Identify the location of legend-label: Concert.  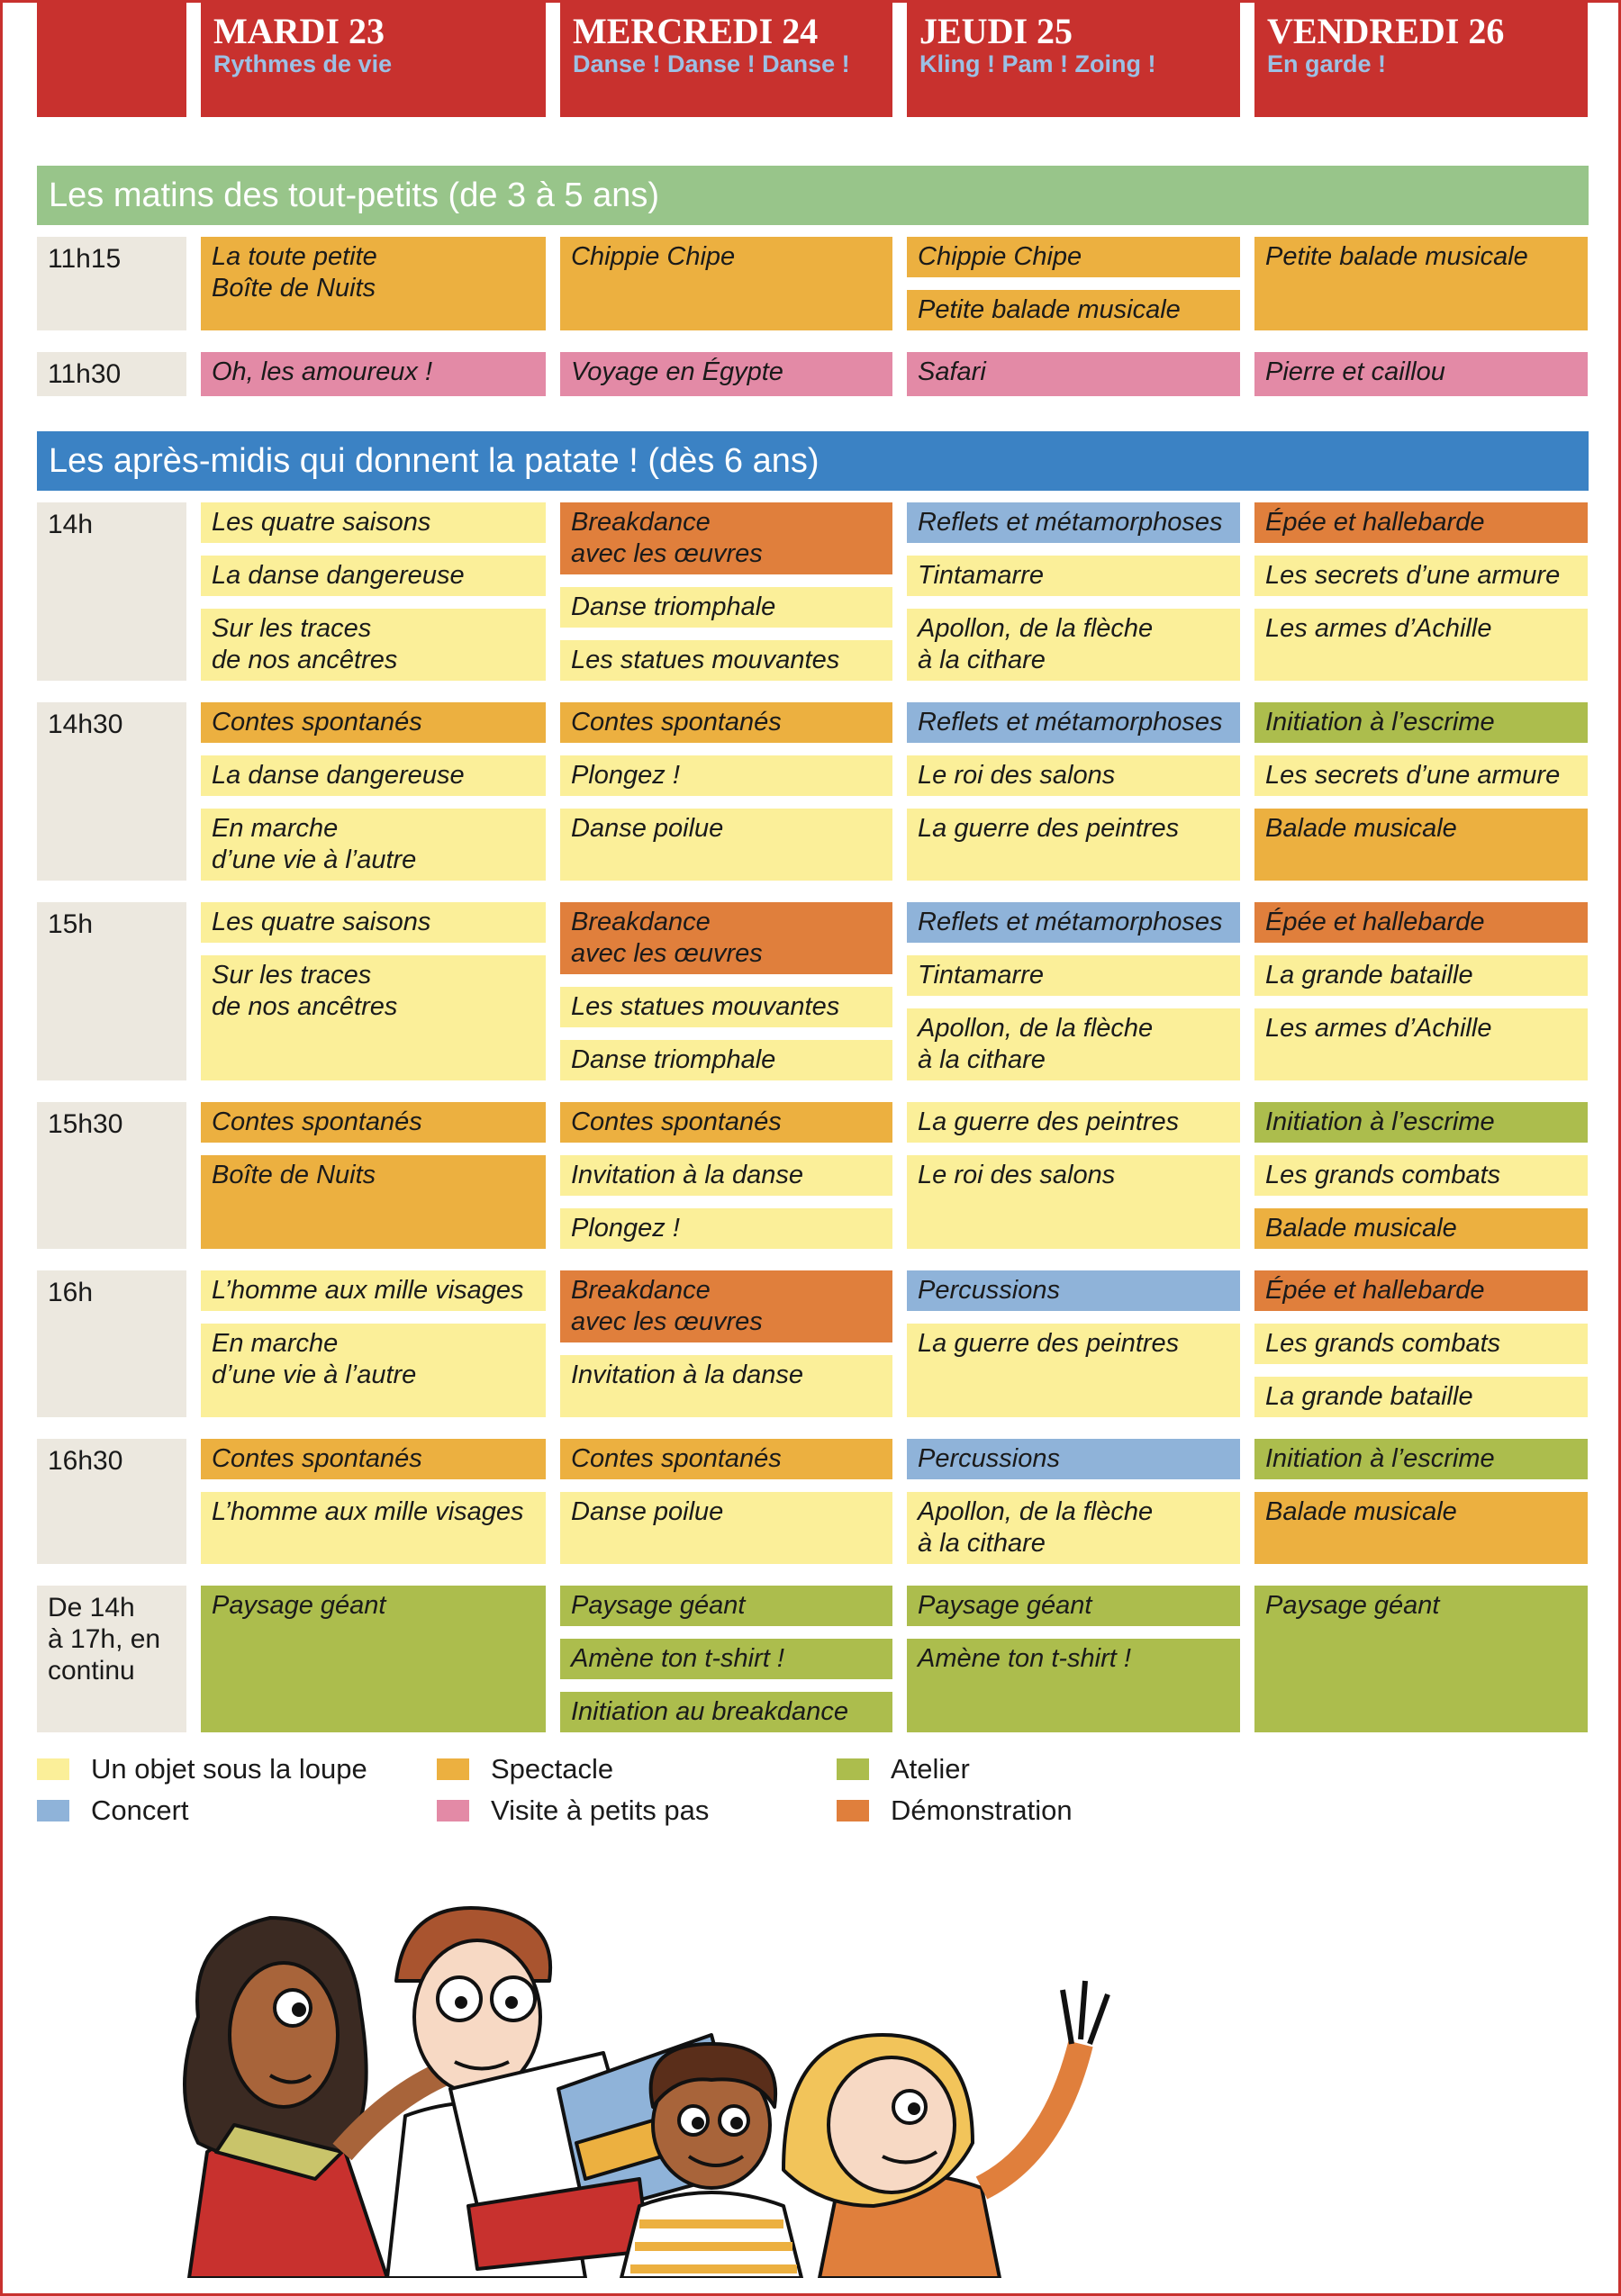
(140, 1810).